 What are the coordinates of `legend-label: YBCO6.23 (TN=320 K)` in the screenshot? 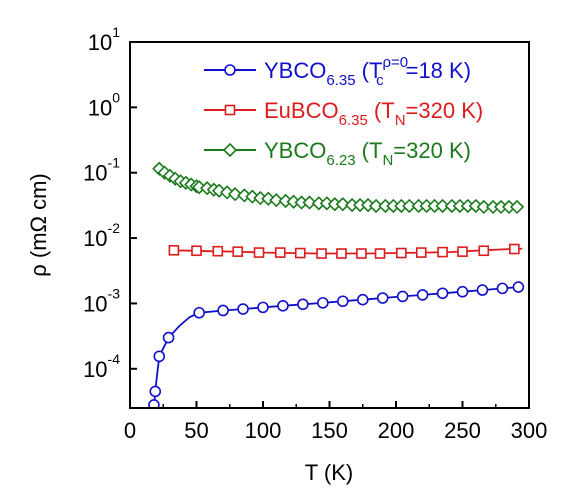 It's located at (367, 153).